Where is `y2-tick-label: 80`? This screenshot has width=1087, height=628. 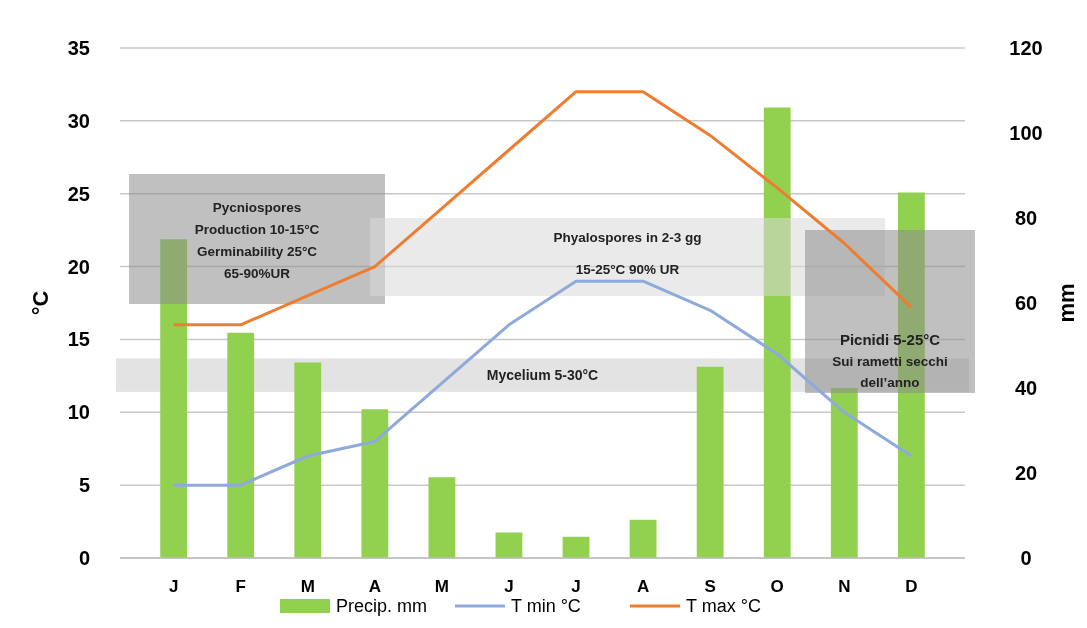
y2-tick-label: 80 is located at coordinates (1026, 218).